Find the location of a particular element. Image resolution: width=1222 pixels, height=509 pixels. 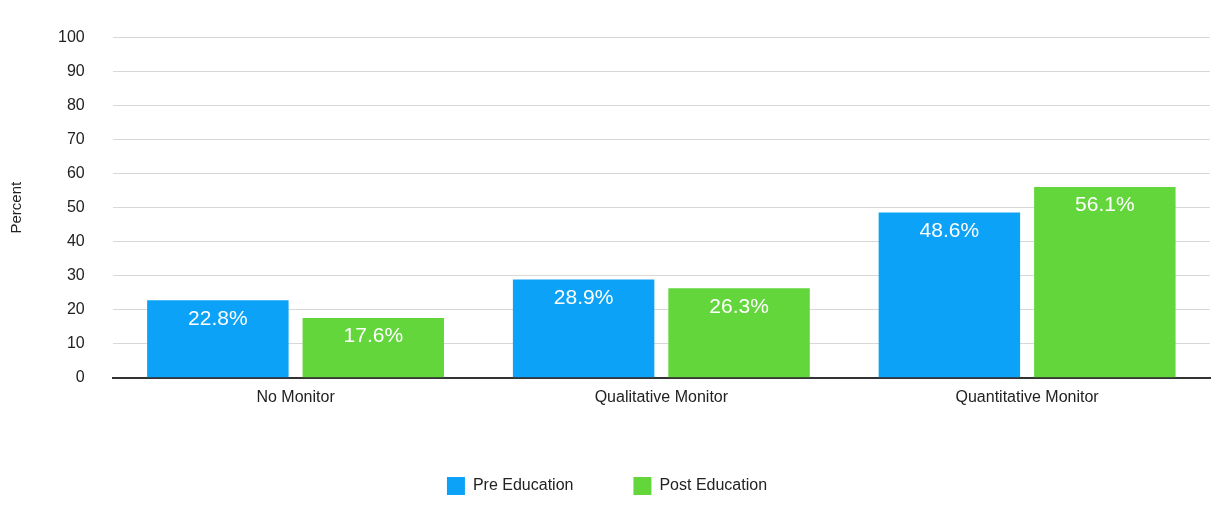

y-tick-label: 100 is located at coordinates (71, 37).